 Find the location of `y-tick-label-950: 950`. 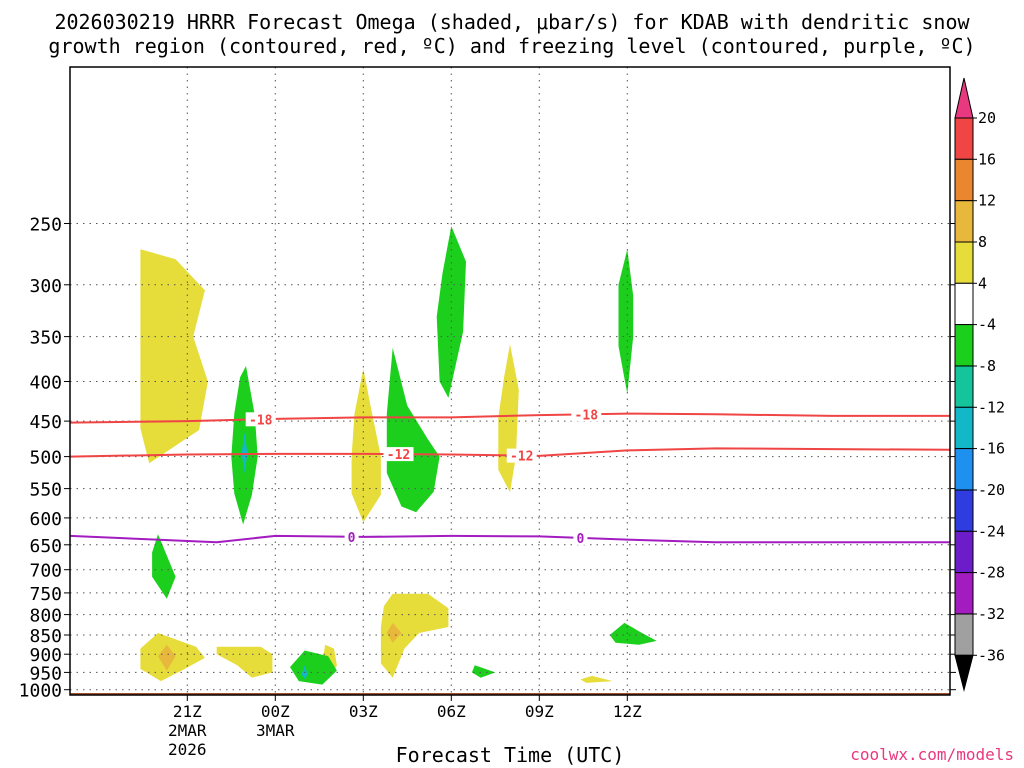

y-tick-label-950: 950 is located at coordinates (45, 673).